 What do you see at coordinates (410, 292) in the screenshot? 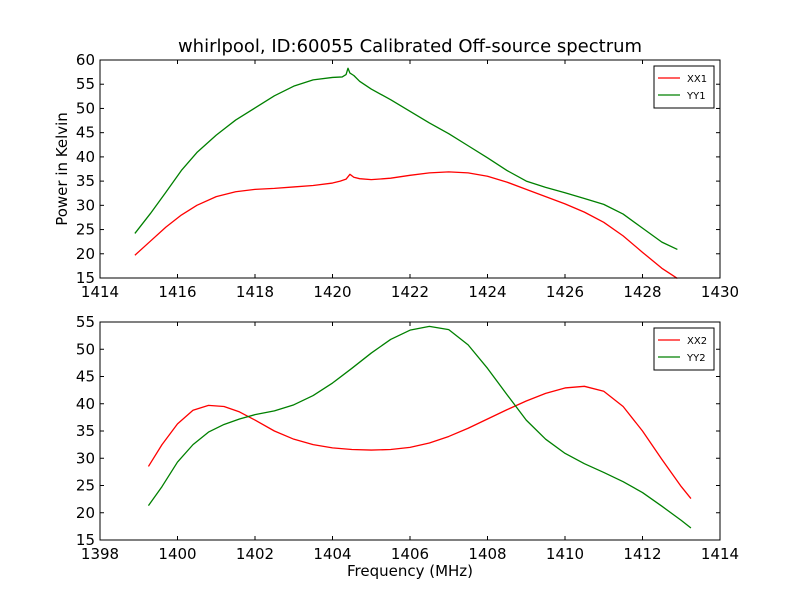
I see `x-tick-label: 1422` at bounding box center [410, 292].